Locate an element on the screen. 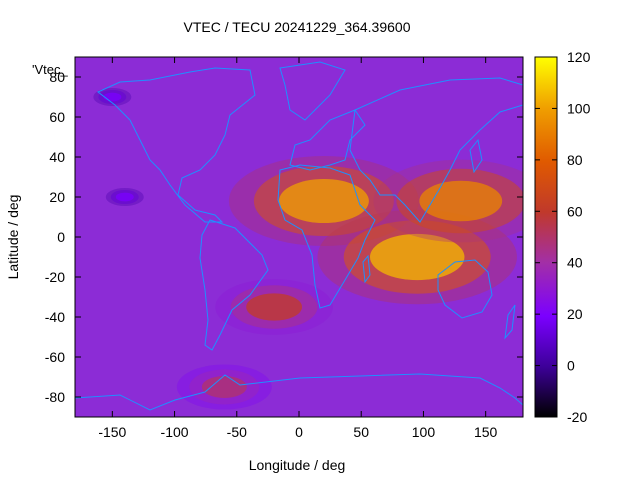  colorbar-tick-label: 60 is located at coordinates (575, 211).